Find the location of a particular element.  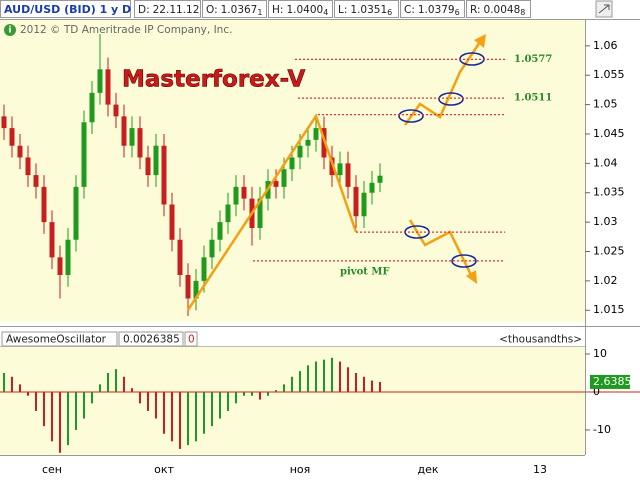

x-tick-label: 13 is located at coordinates (540, 469).